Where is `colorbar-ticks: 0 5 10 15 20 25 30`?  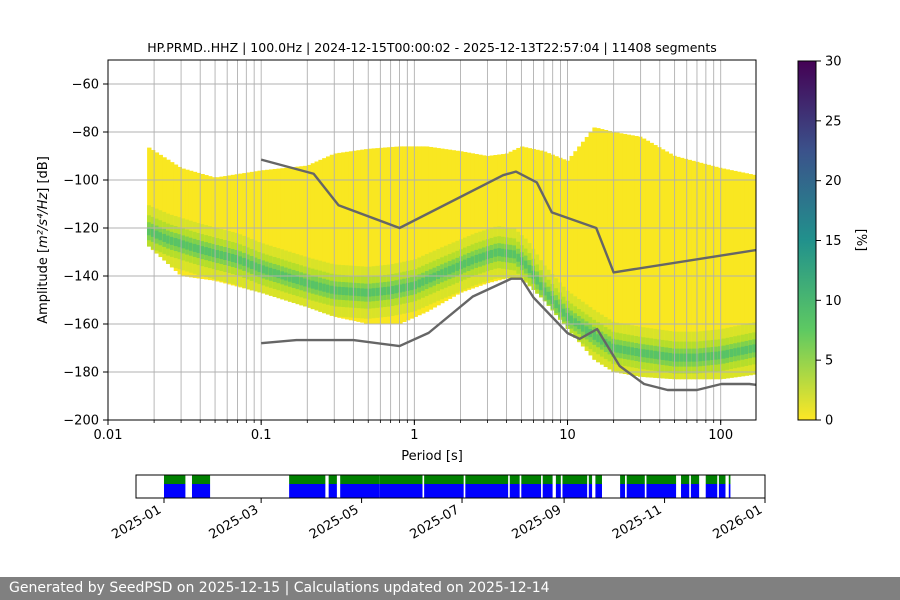
colorbar-ticks: 0 5 10 15 20 25 30 is located at coordinates (829, 242).